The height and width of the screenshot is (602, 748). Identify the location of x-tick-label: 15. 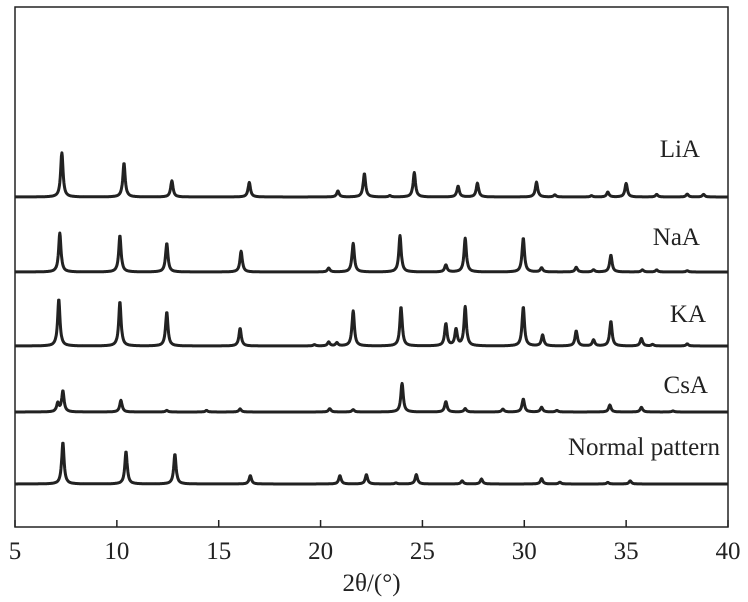
(218, 551).